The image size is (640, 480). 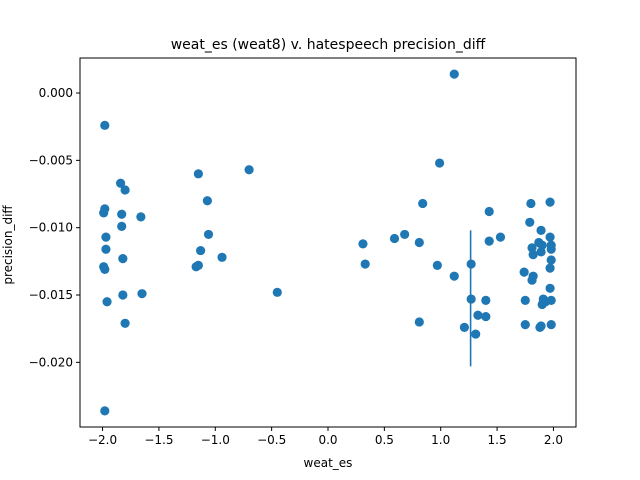 What do you see at coordinates (215, 440) in the screenshot?
I see `x-tick-label: −1.0` at bounding box center [215, 440].